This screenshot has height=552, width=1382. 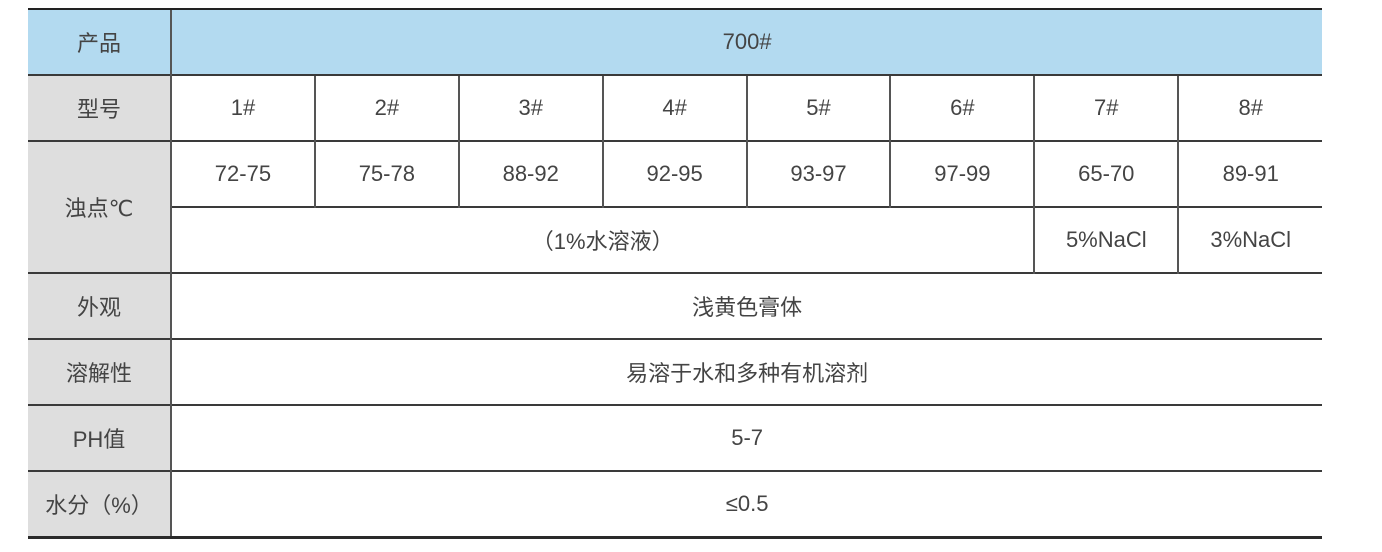 I want to click on model-cell: 7#, so click(x=1106, y=107).